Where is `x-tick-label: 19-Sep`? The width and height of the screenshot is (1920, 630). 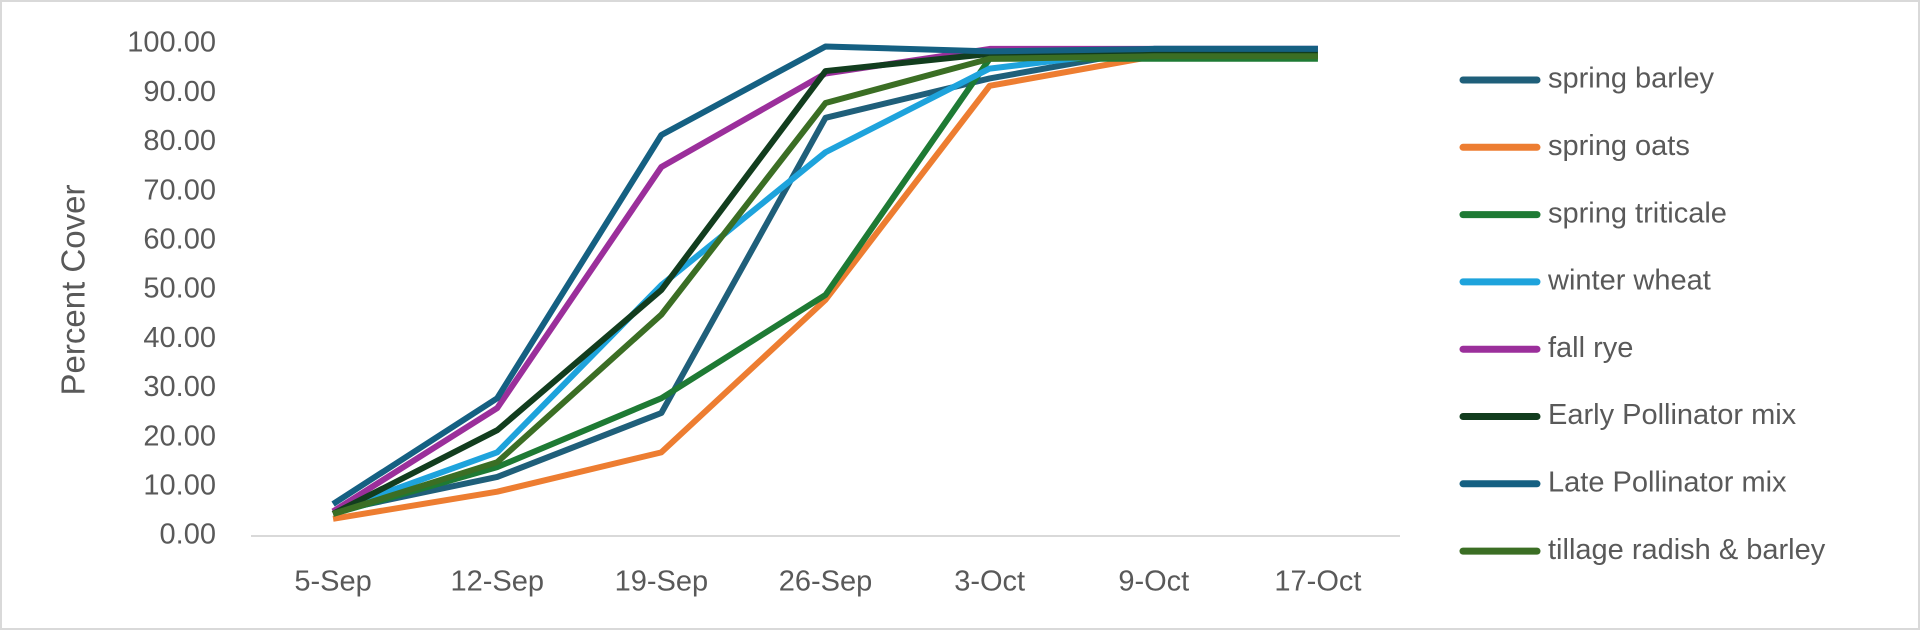
x-tick-label: 19-Sep is located at coordinates (662, 582).